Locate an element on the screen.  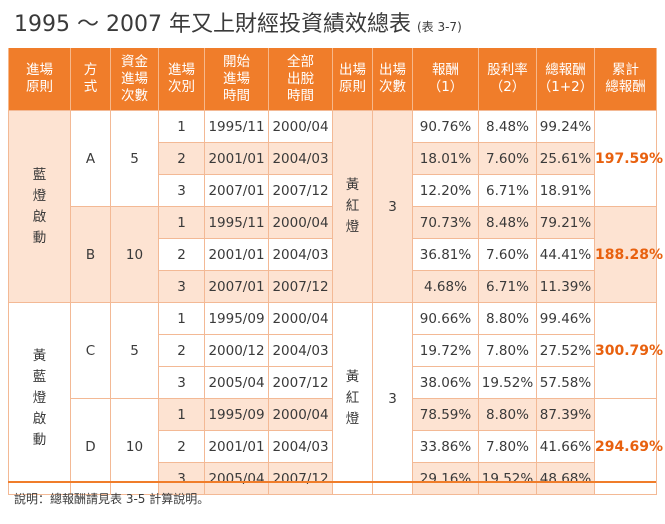
dividend-cell: 8.48% is located at coordinates (507, 222).